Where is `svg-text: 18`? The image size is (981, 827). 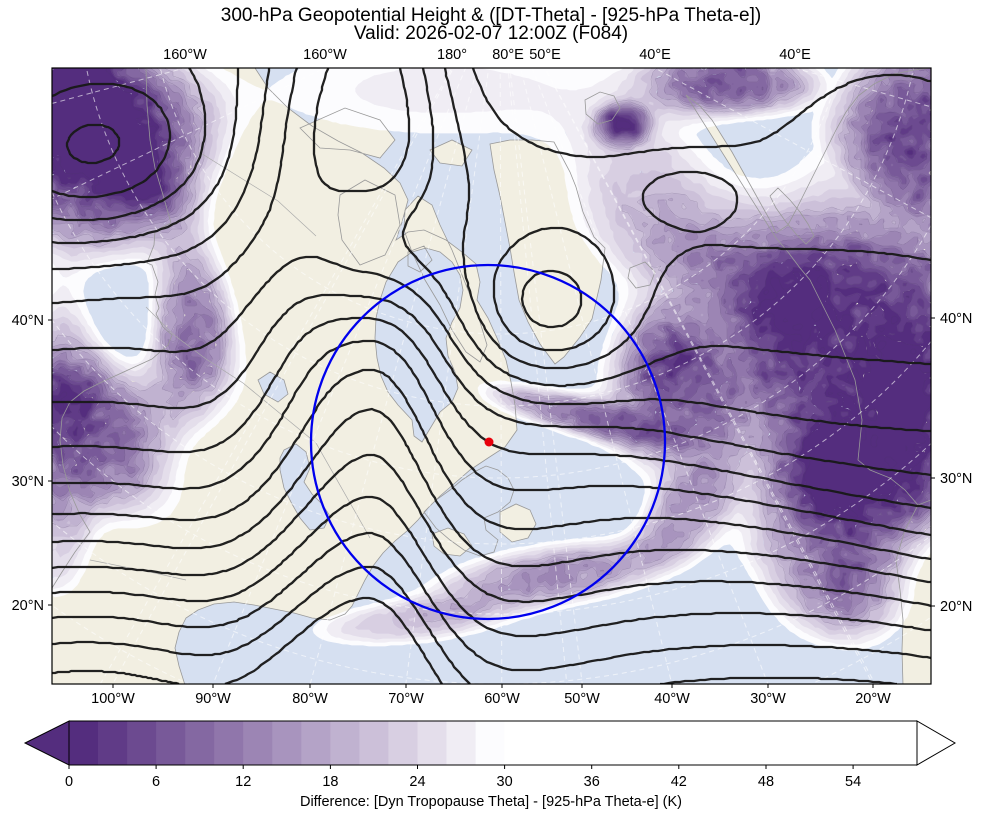 svg-text: 18 is located at coordinates (330, 782).